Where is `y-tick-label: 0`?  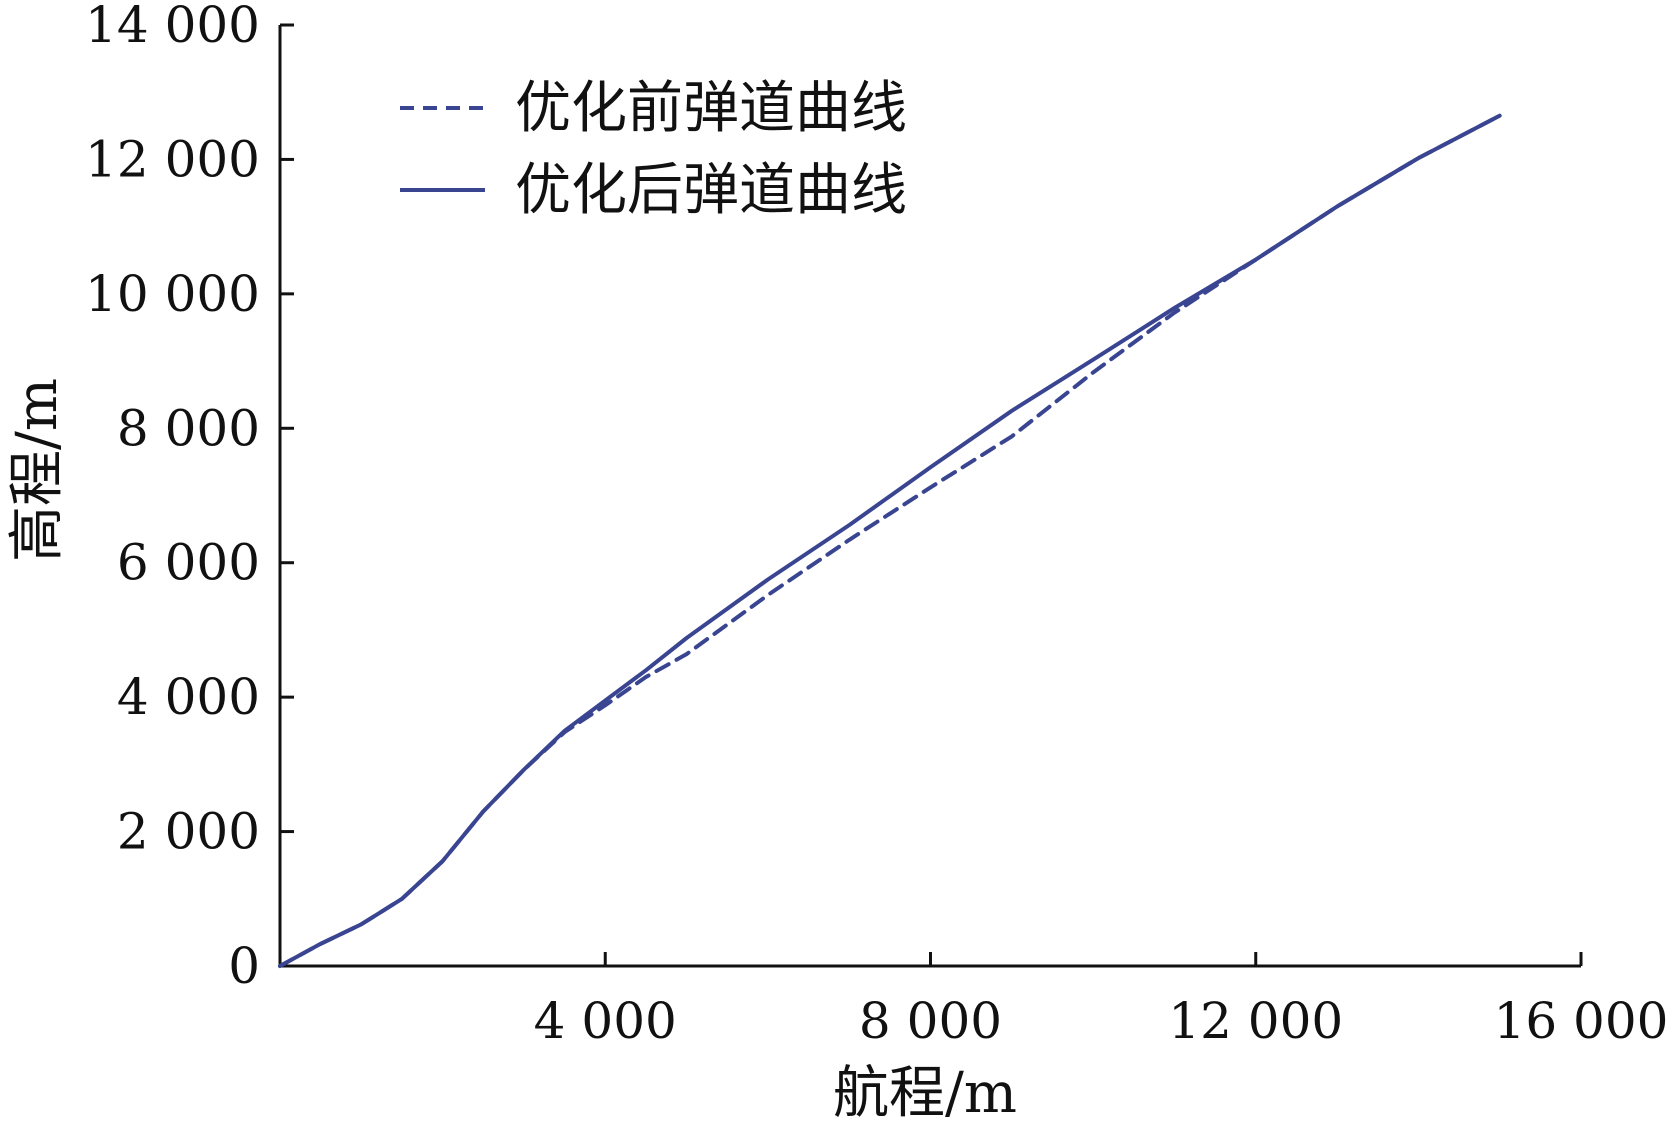
y-tick-label: 0 is located at coordinates (244, 966).